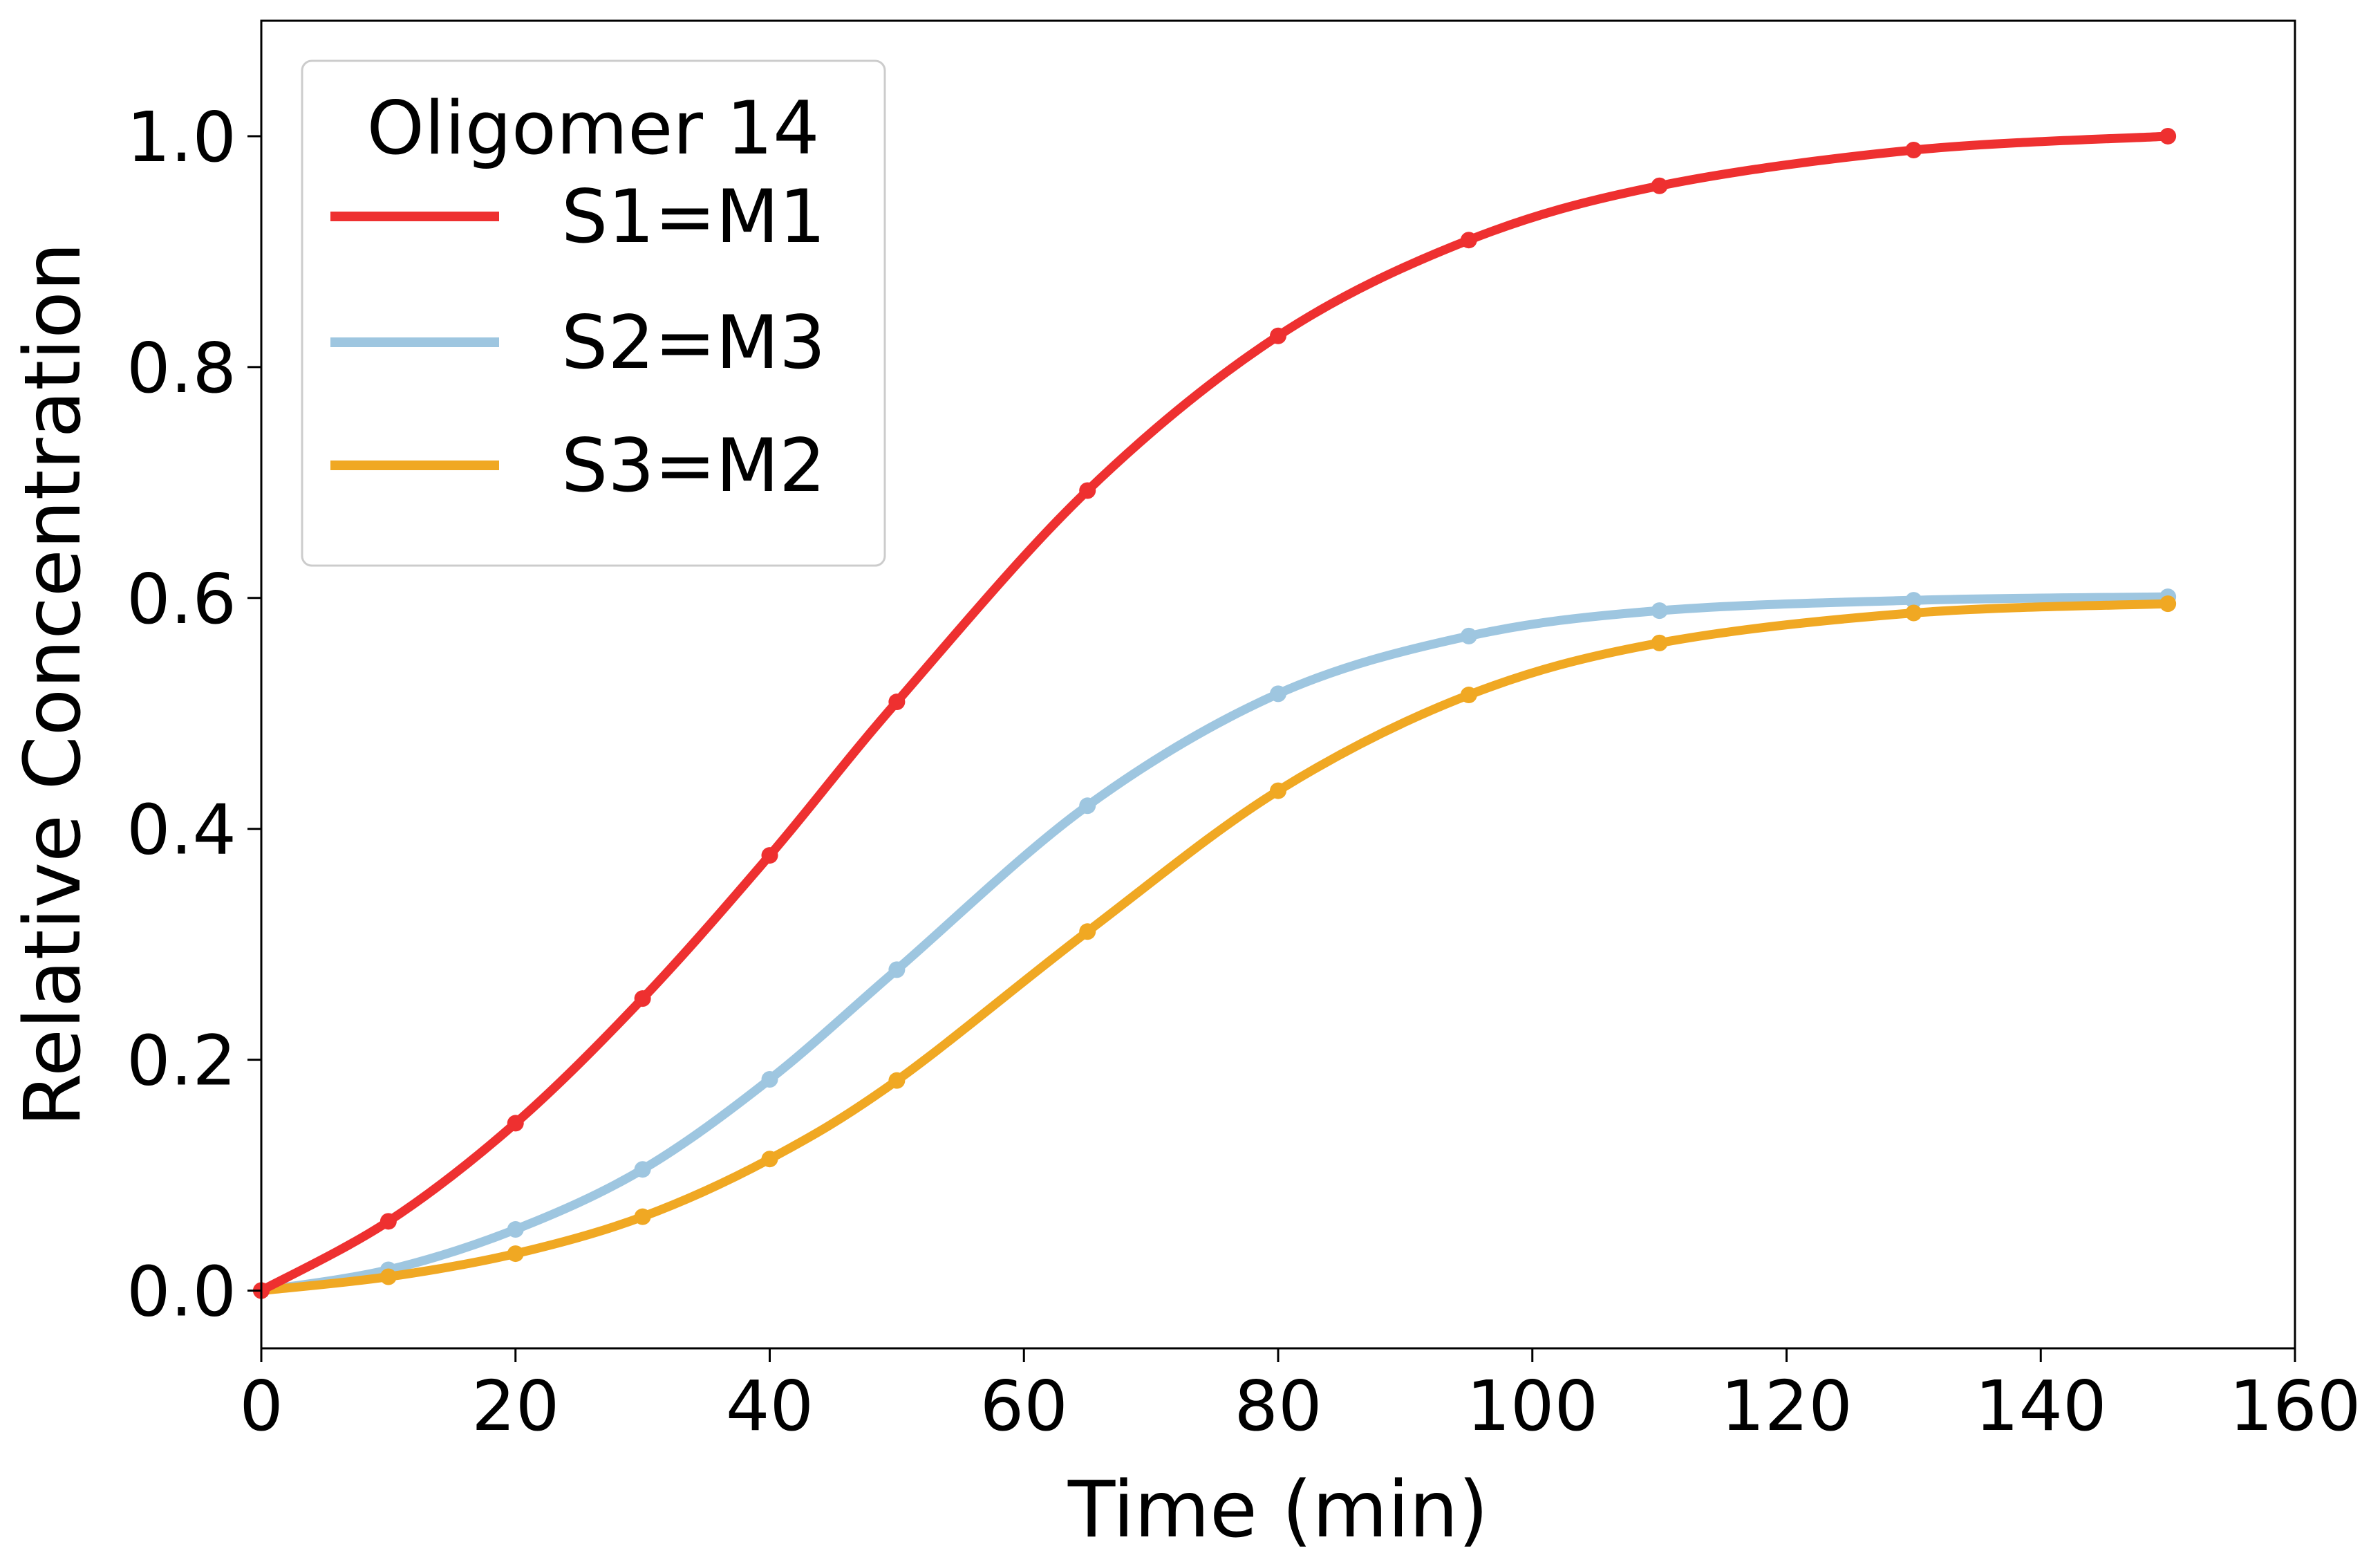 Image resolution: width=2380 pixels, height=1553 pixels. I want to click on legend-entry-1: S1=M1, so click(577, 216).